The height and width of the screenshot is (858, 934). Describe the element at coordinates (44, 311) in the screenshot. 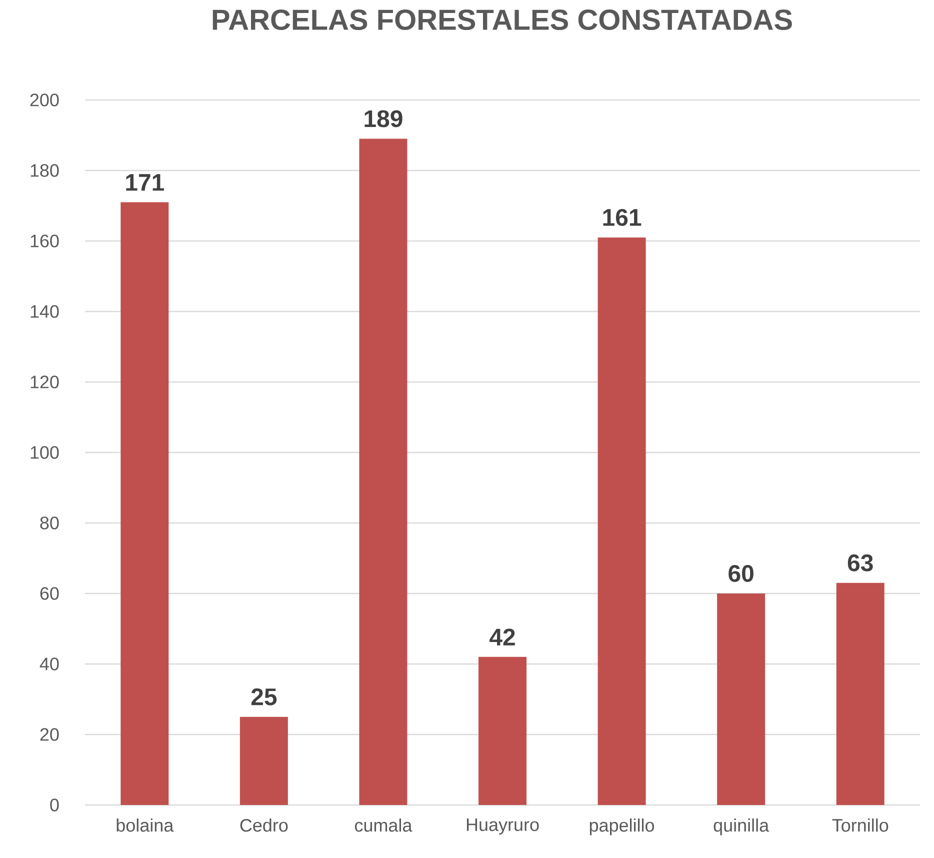

I see `y-tick-label: 140` at that location.